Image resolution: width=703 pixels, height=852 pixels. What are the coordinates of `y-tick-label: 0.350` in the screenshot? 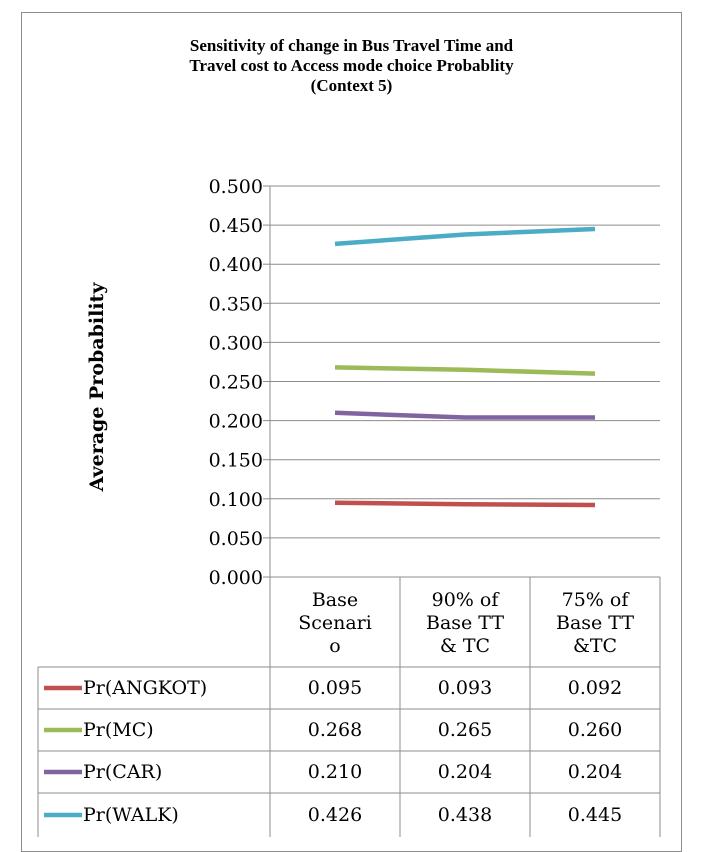 It's located at (236, 304).